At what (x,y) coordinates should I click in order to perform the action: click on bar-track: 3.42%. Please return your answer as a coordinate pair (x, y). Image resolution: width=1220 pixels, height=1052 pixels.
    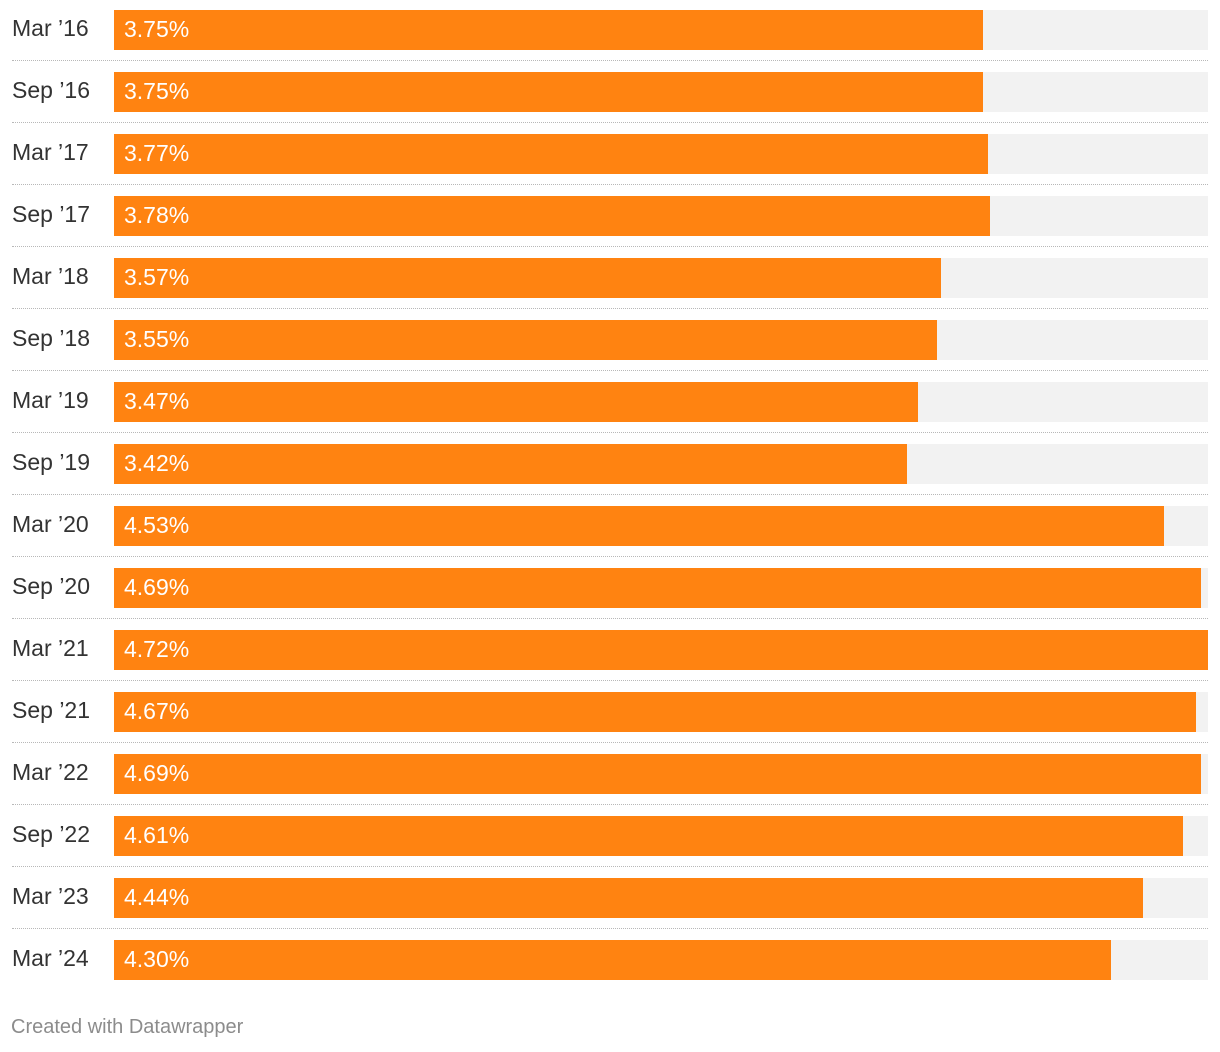
    Looking at the image, I should click on (661, 464).